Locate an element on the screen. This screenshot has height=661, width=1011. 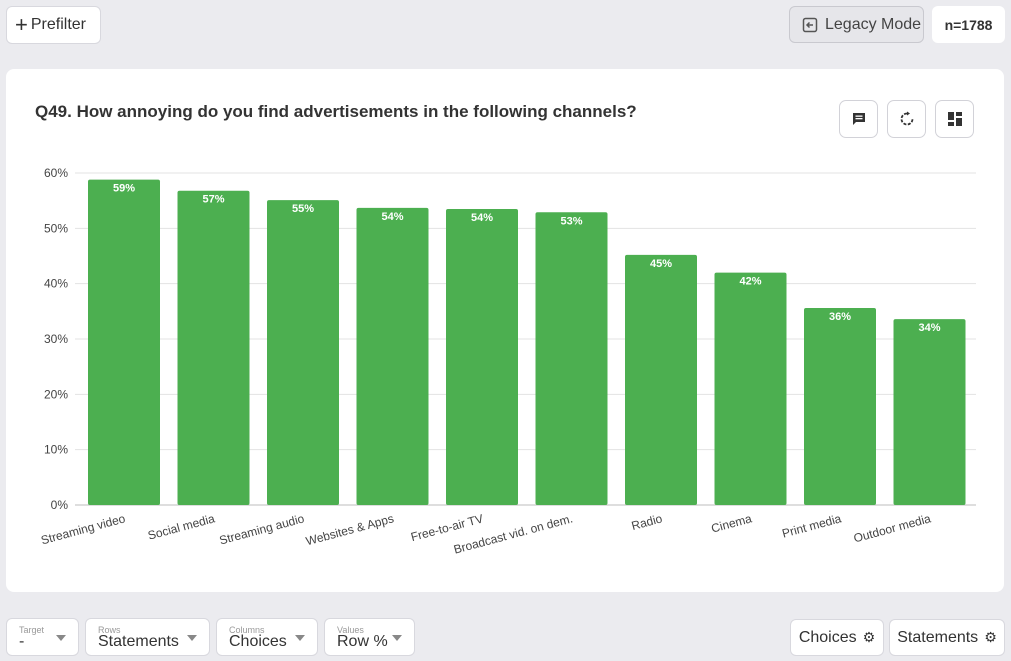
y-tick-label: 20% is located at coordinates (56, 394).